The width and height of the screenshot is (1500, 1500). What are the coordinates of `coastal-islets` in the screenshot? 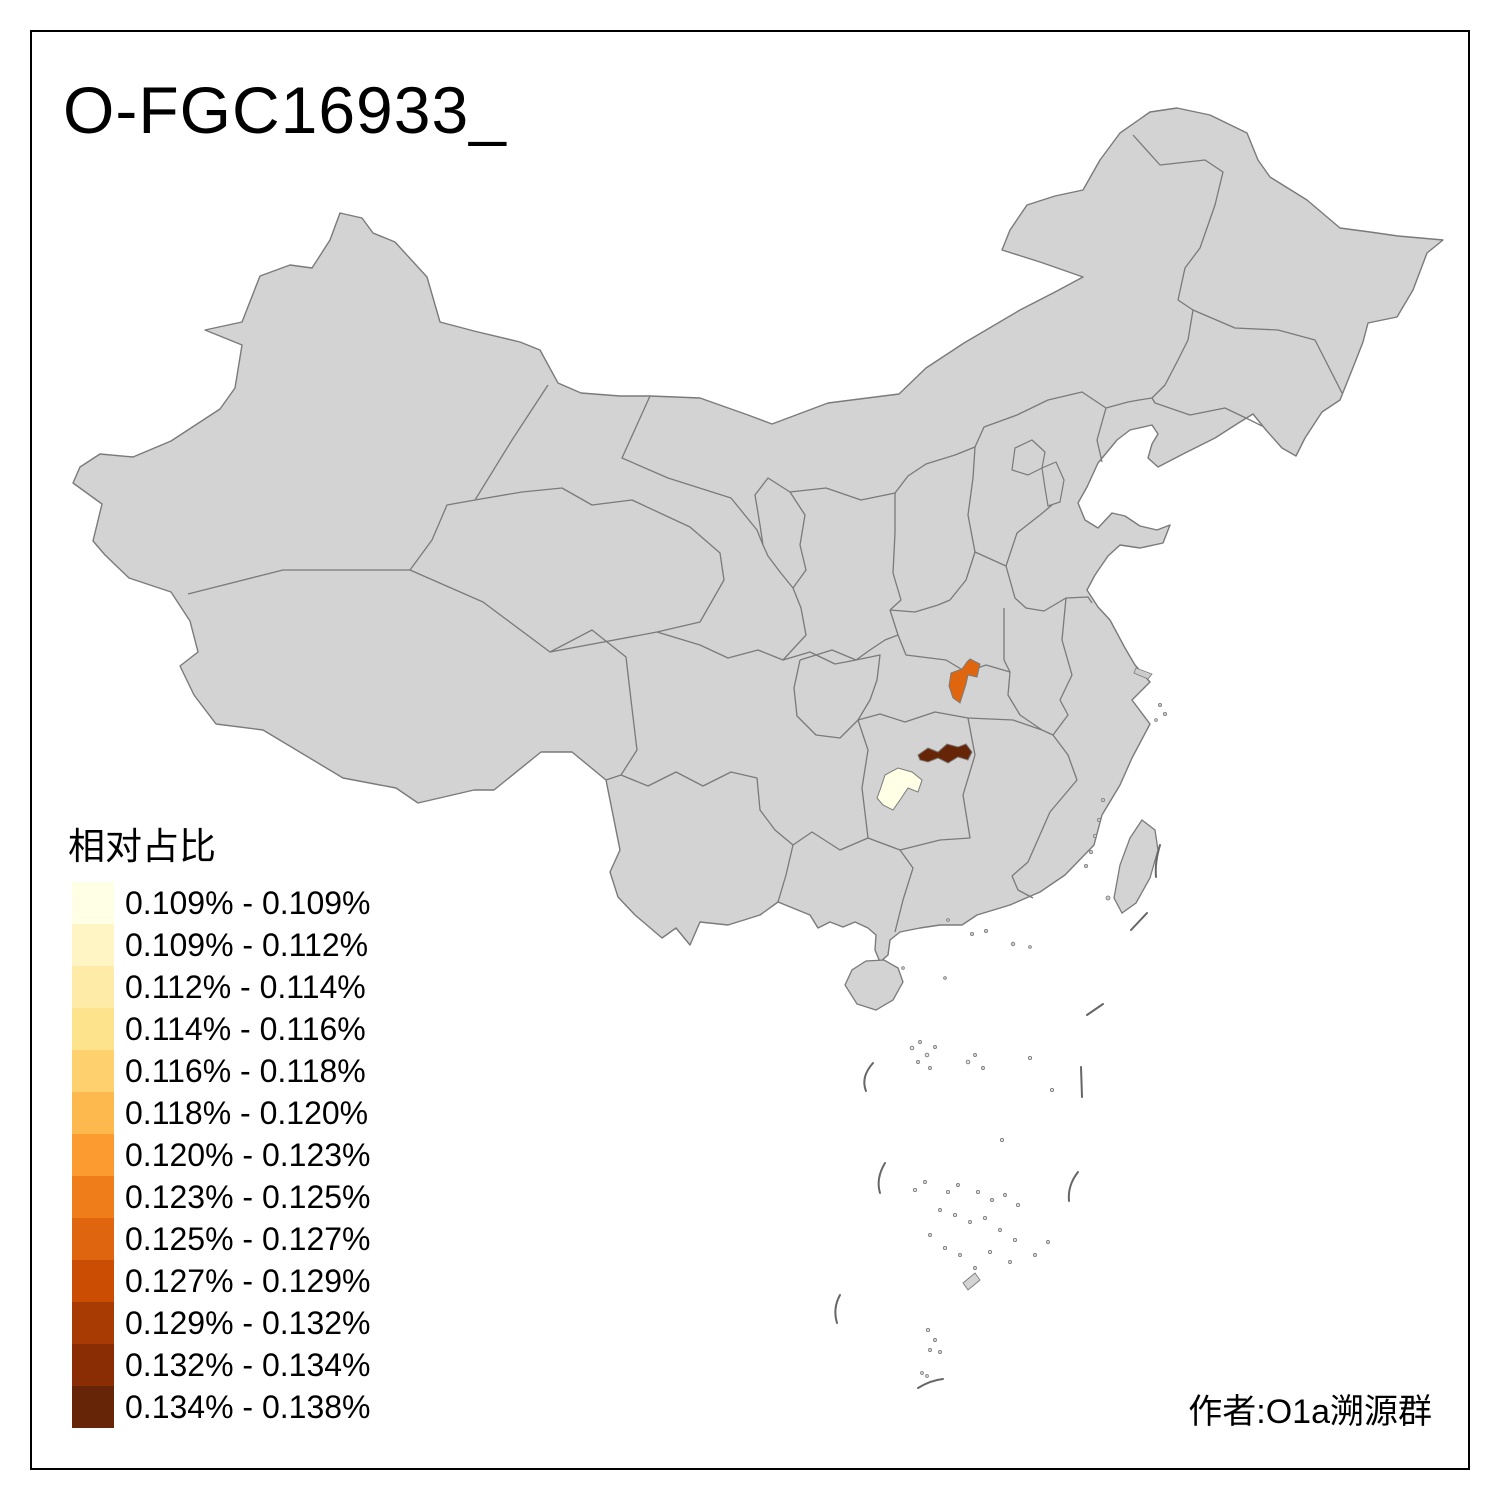 It's located at (1034, 823).